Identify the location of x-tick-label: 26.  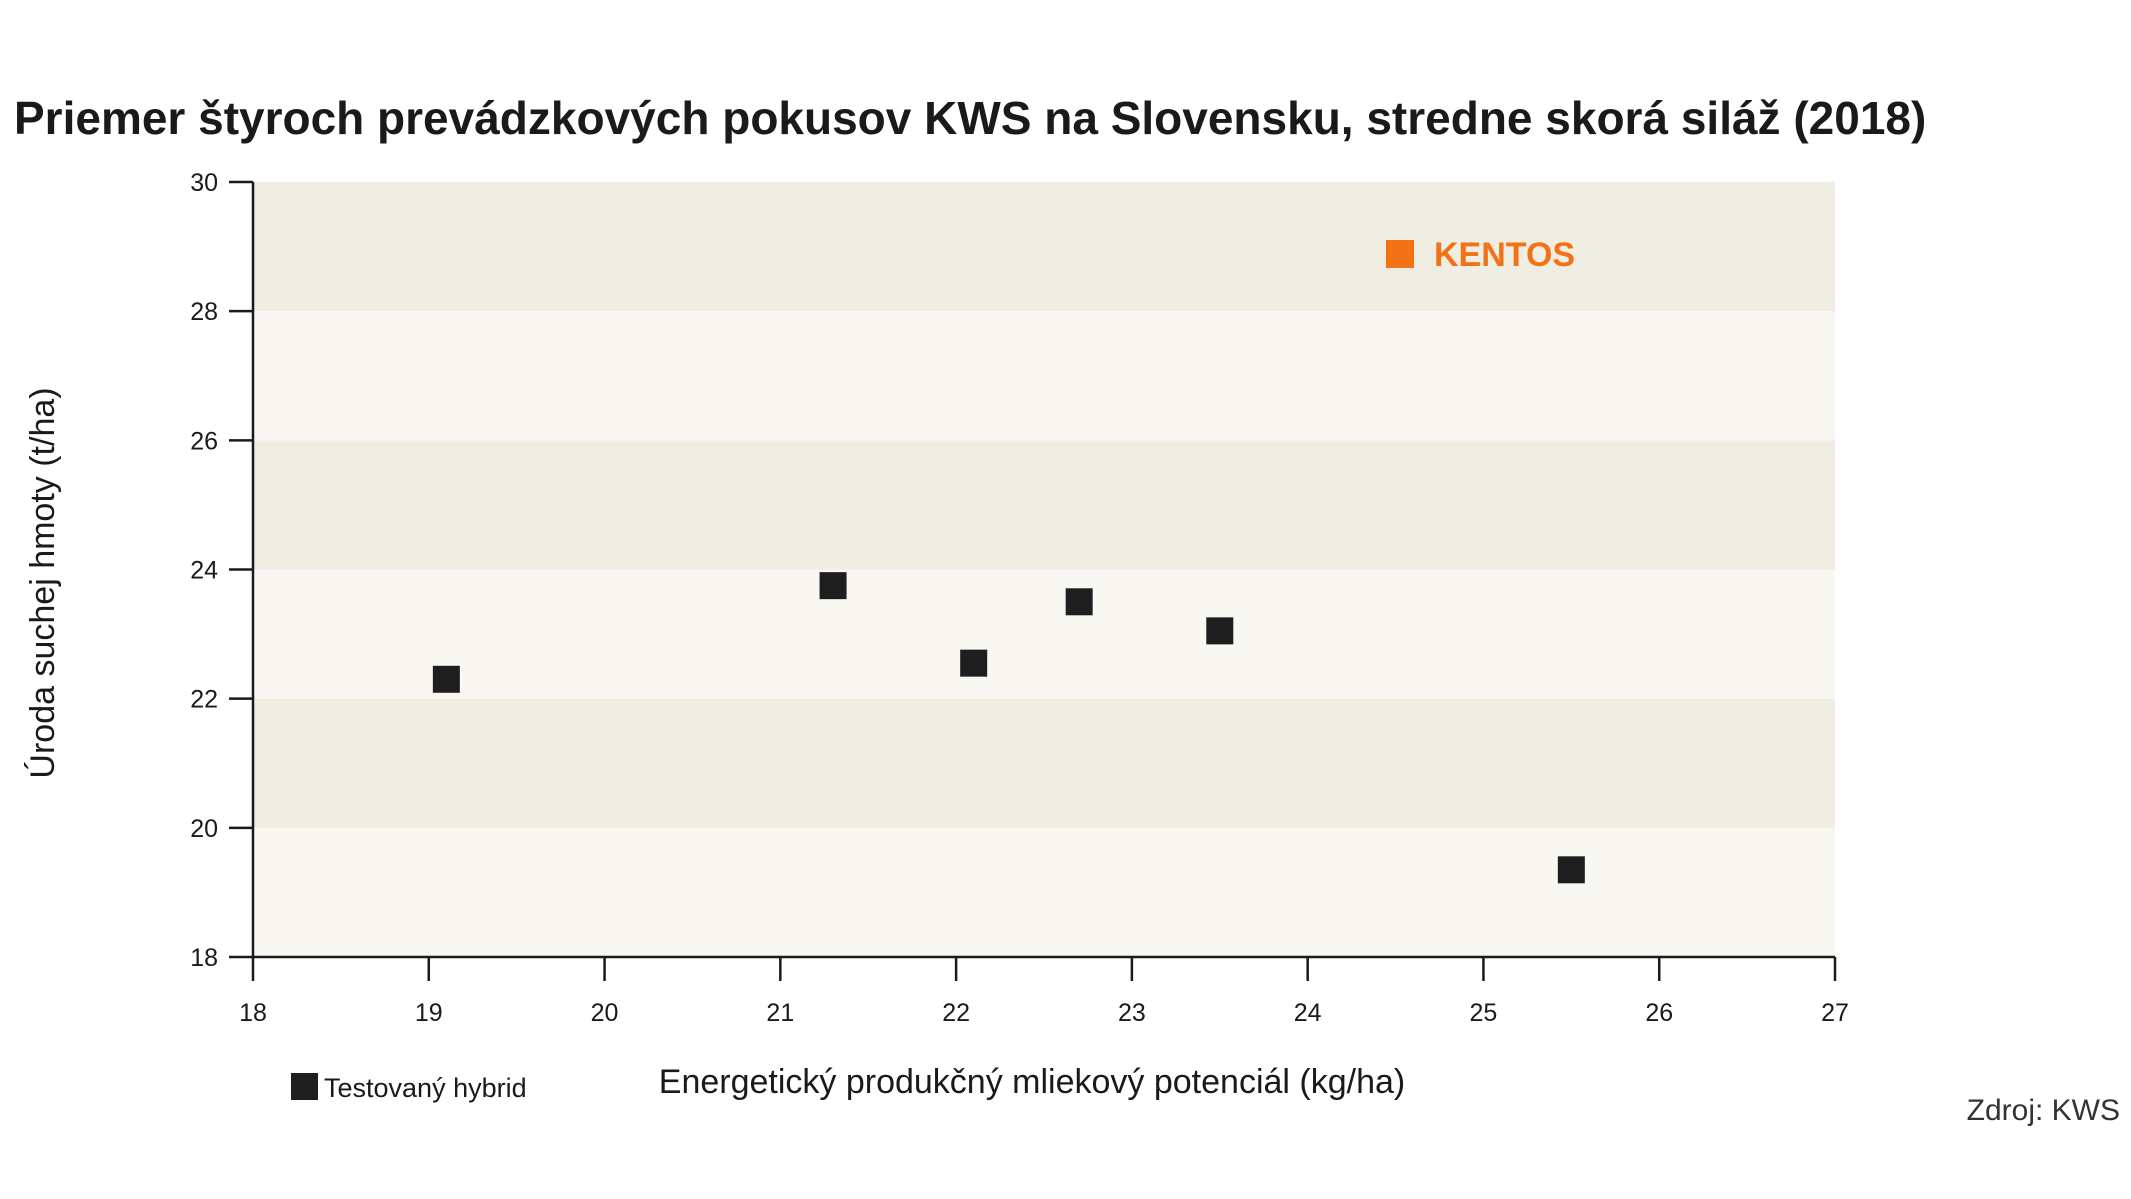
(1659, 1013).